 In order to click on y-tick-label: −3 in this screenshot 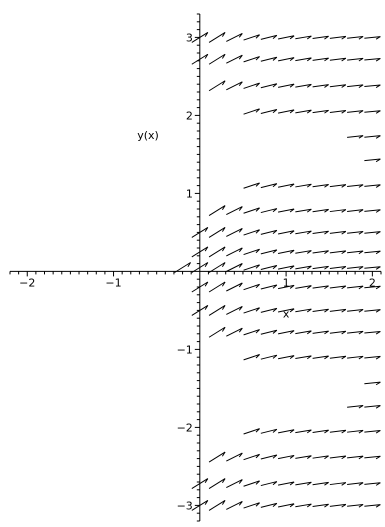, I will do `click(185, 505)`.